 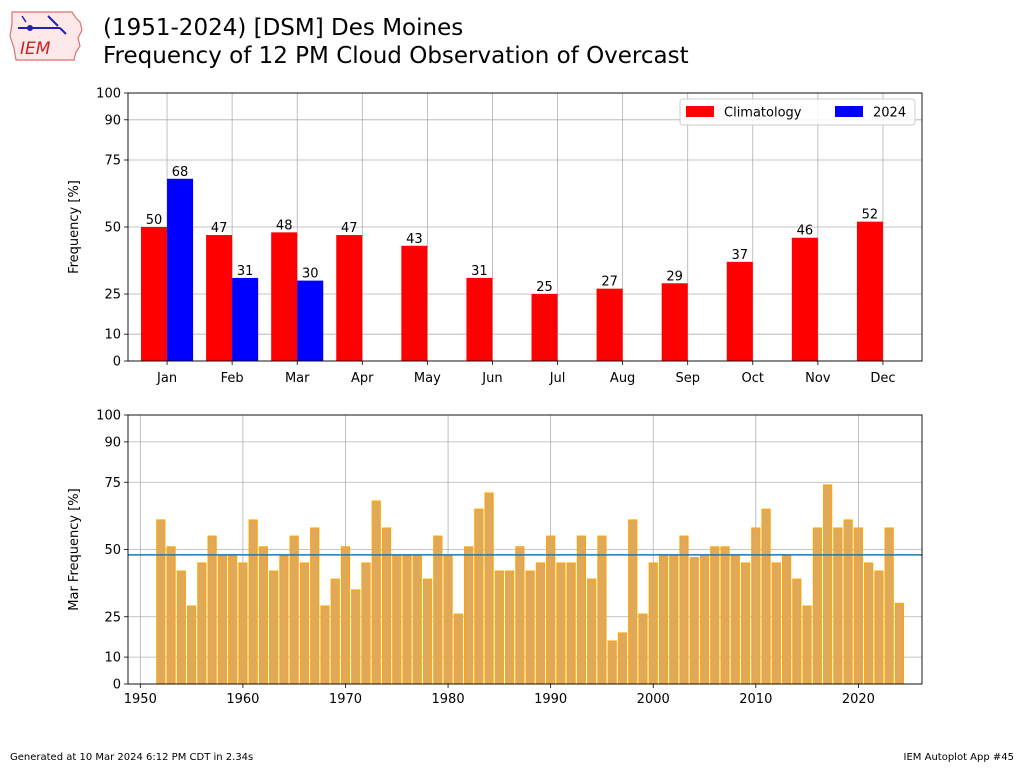 What do you see at coordinates (161, 602) in the screenshot?
I see `year-bar-1952` at bounding box center [161, 602].